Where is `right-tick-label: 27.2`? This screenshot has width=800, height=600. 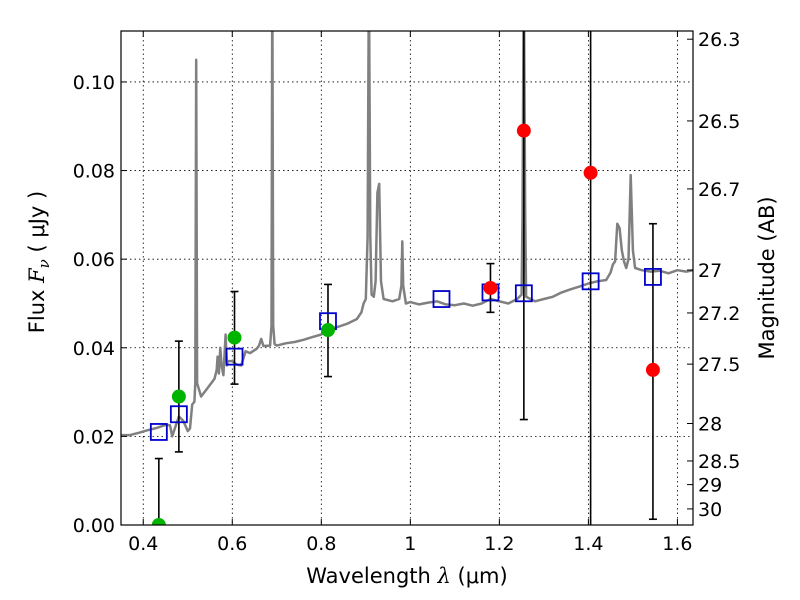 right-tick-label: 27.2 is located at coordinates (719, 314).